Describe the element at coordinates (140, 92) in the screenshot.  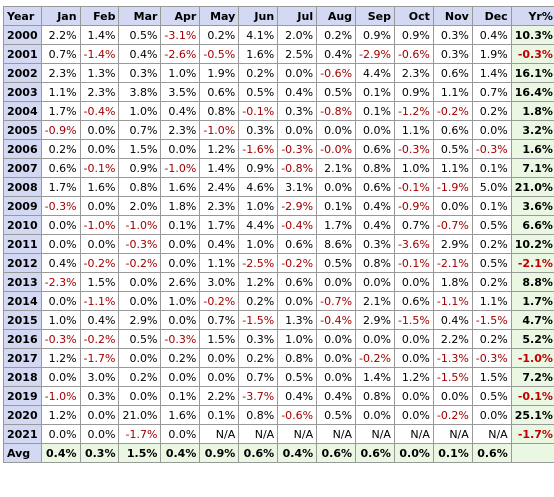
I see `return-cell: 3.8%` at that location.